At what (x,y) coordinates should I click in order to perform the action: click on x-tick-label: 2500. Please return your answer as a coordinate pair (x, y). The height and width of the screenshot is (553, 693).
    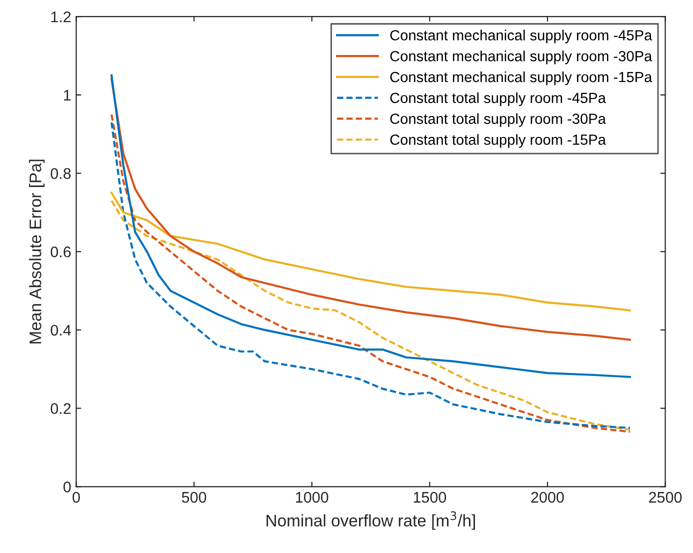
    Looking at the image, I should click on (665, 497).